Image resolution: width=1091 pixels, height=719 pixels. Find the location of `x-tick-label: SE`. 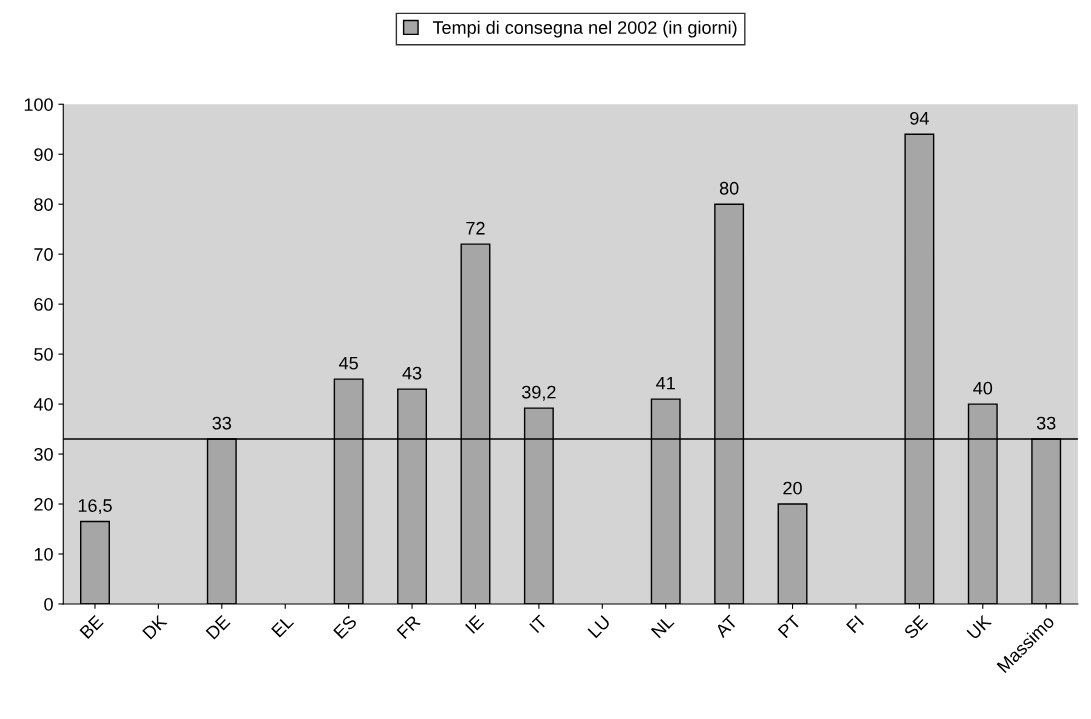

x-tick-label: SE is located at coordinates (916, 627).